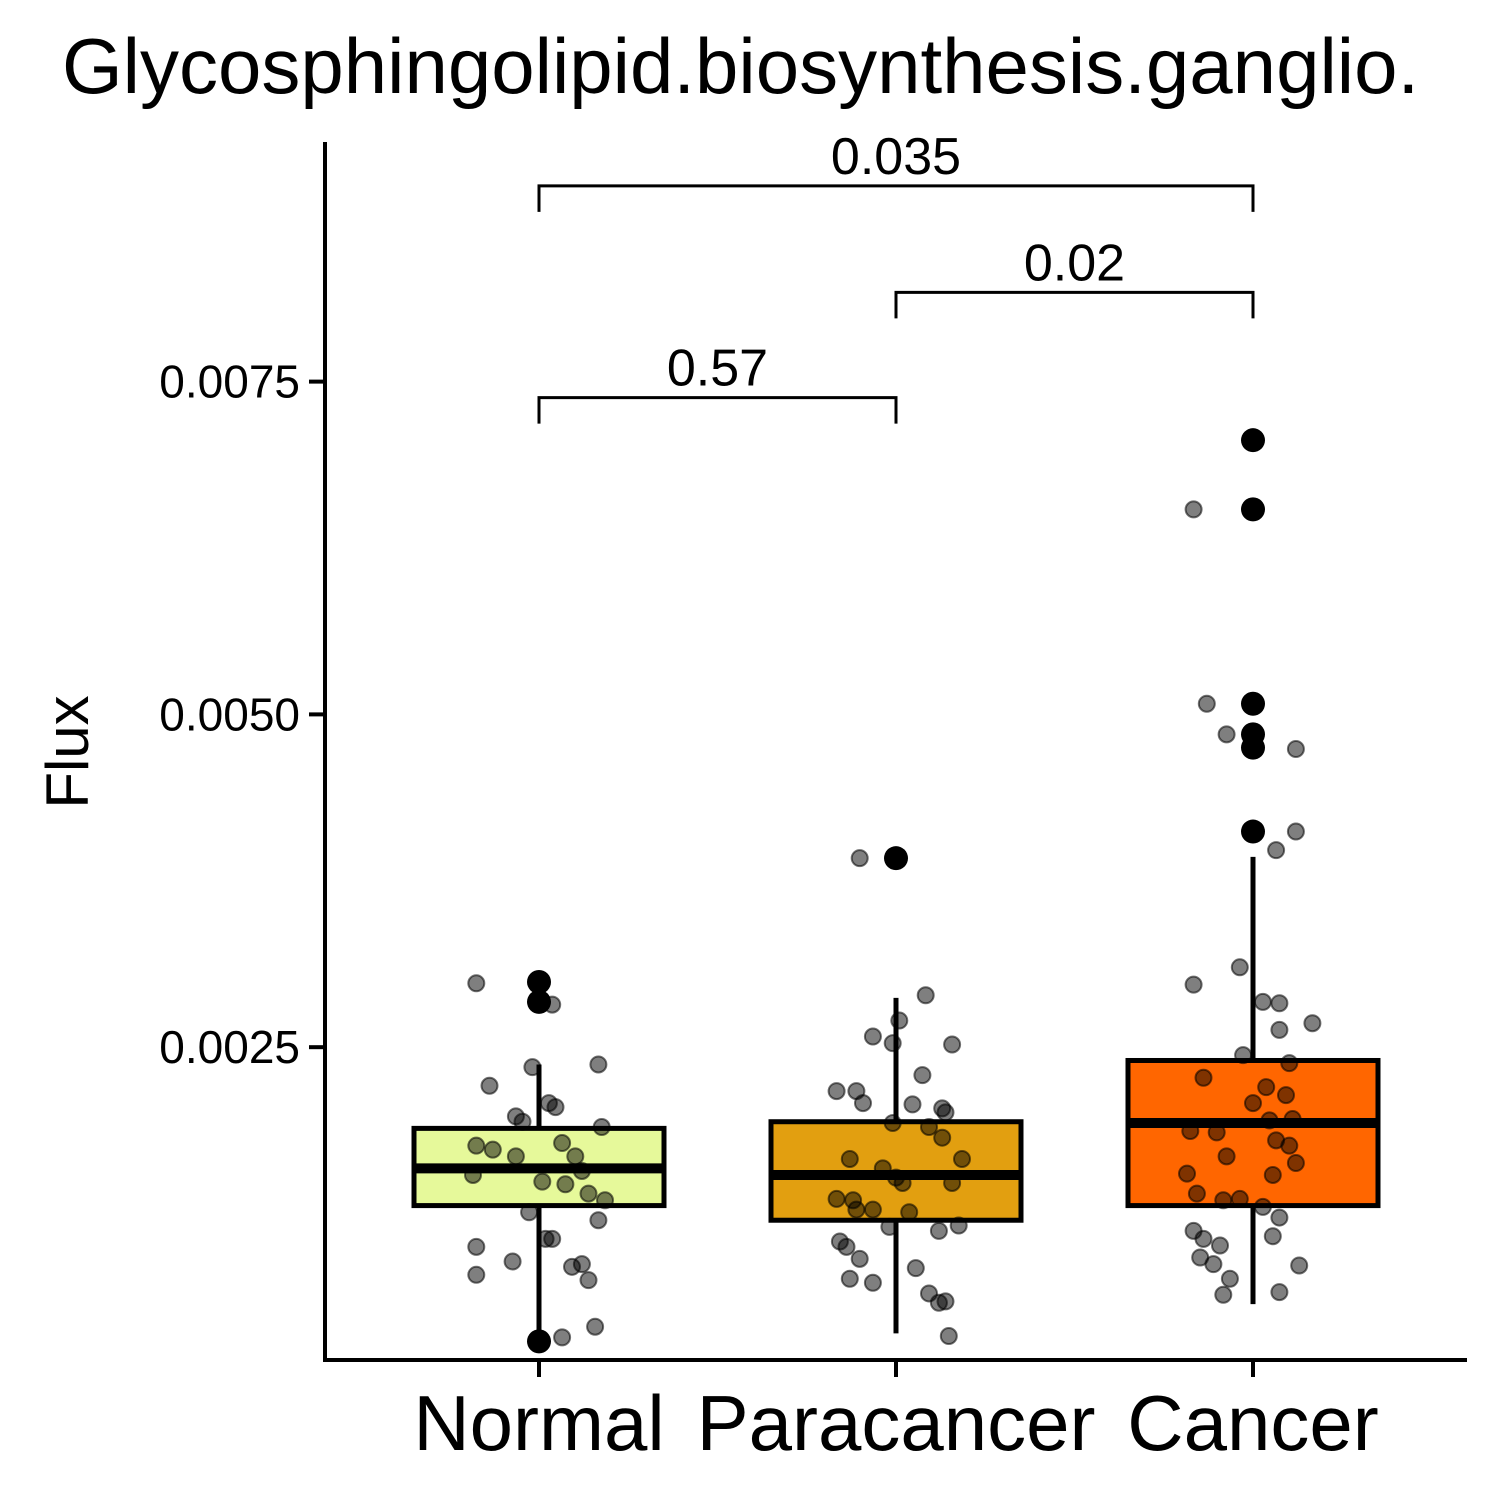 The width and height of the screenshot is (1500, 1500). I want to click on bracket-paracancer-cancer: 0.02, so click(1074, 276).